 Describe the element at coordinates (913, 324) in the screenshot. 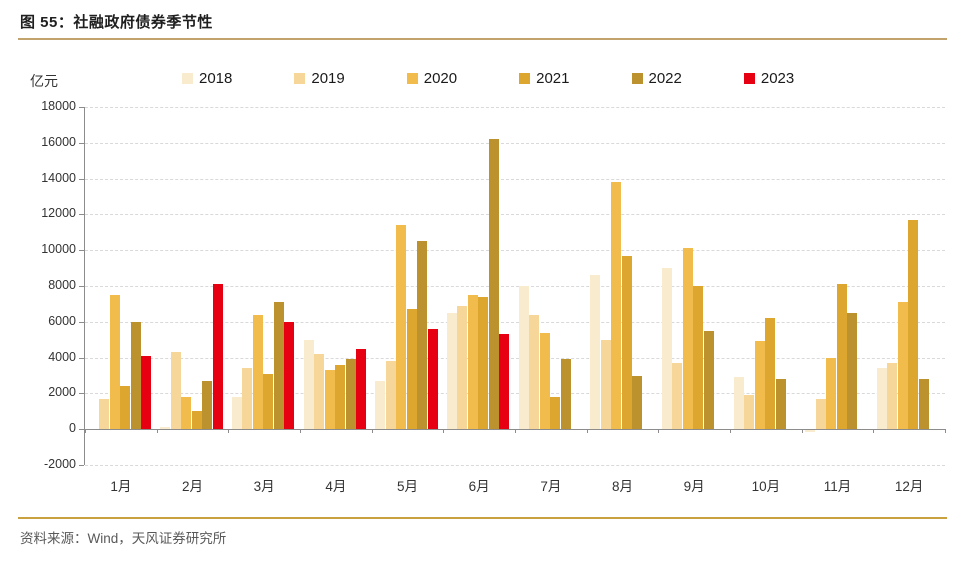

I see `bar-2021-12月` at that location.